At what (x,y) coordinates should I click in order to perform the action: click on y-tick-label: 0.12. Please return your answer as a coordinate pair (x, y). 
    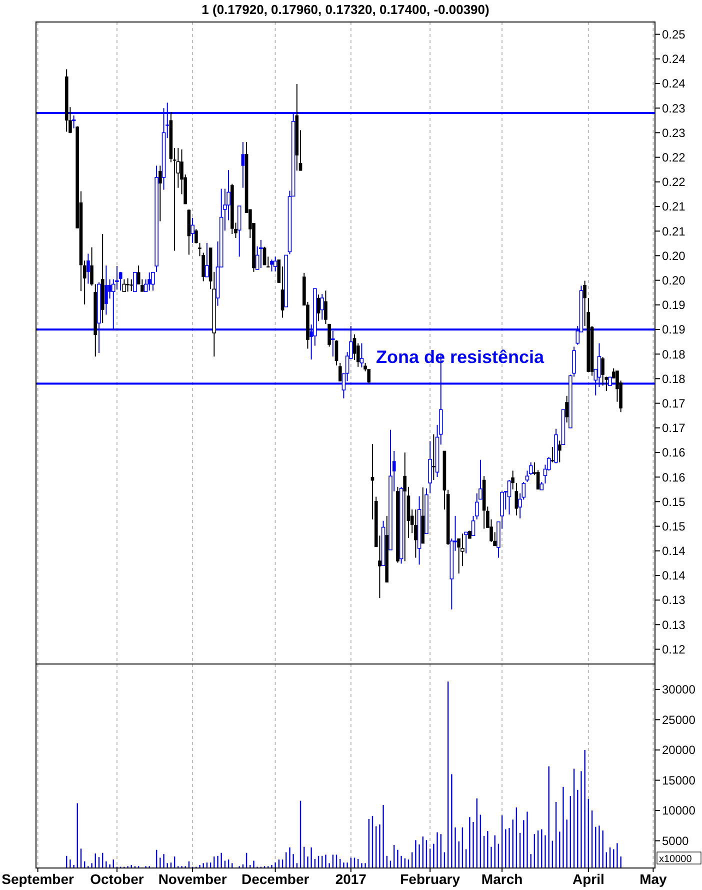
    Looking at the image, I should click on (674, 649).